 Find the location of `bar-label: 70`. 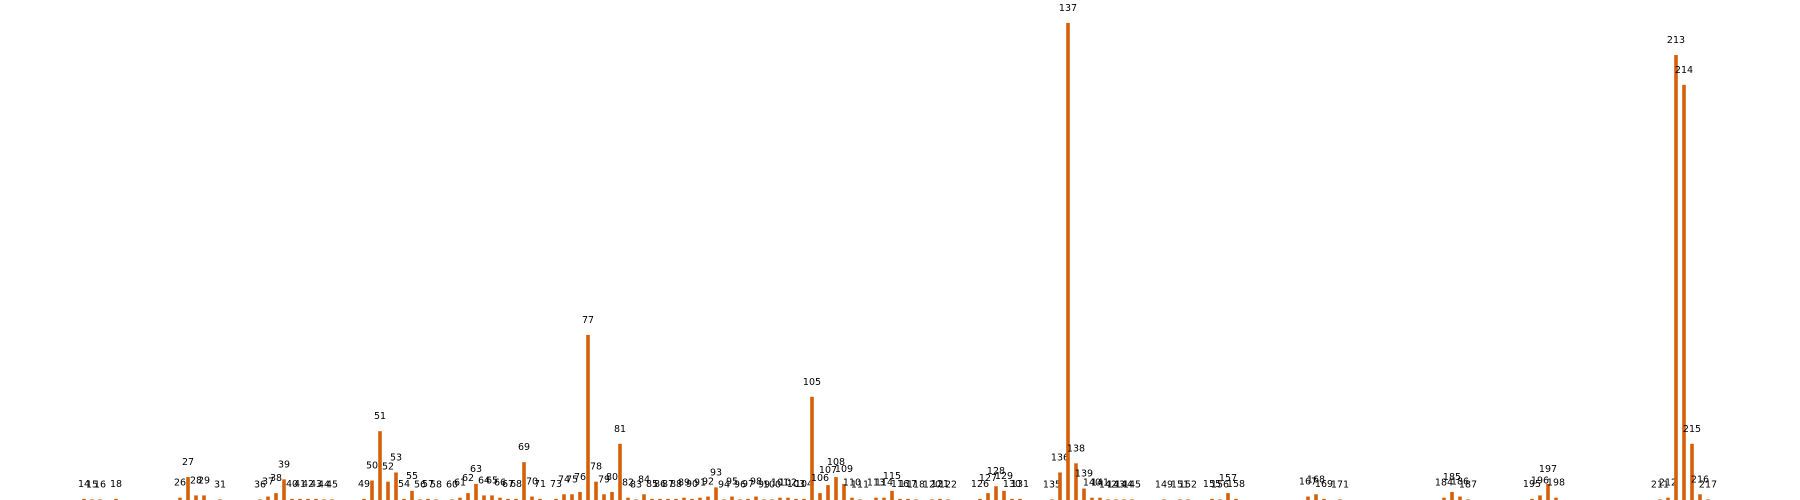

bar-label: 70 is located at coordinates (532, 482).